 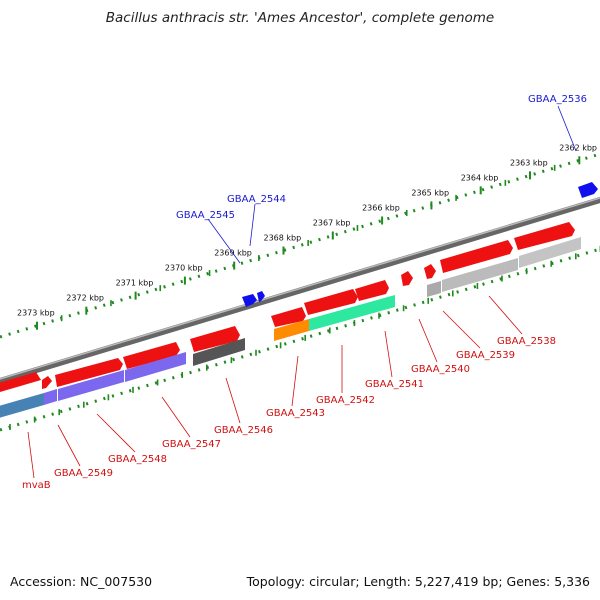 What do you see at coordinates (135, 283) in the screenshot?
I see `ruler-label: 2371 kbp` at bounding box center [135, 283].